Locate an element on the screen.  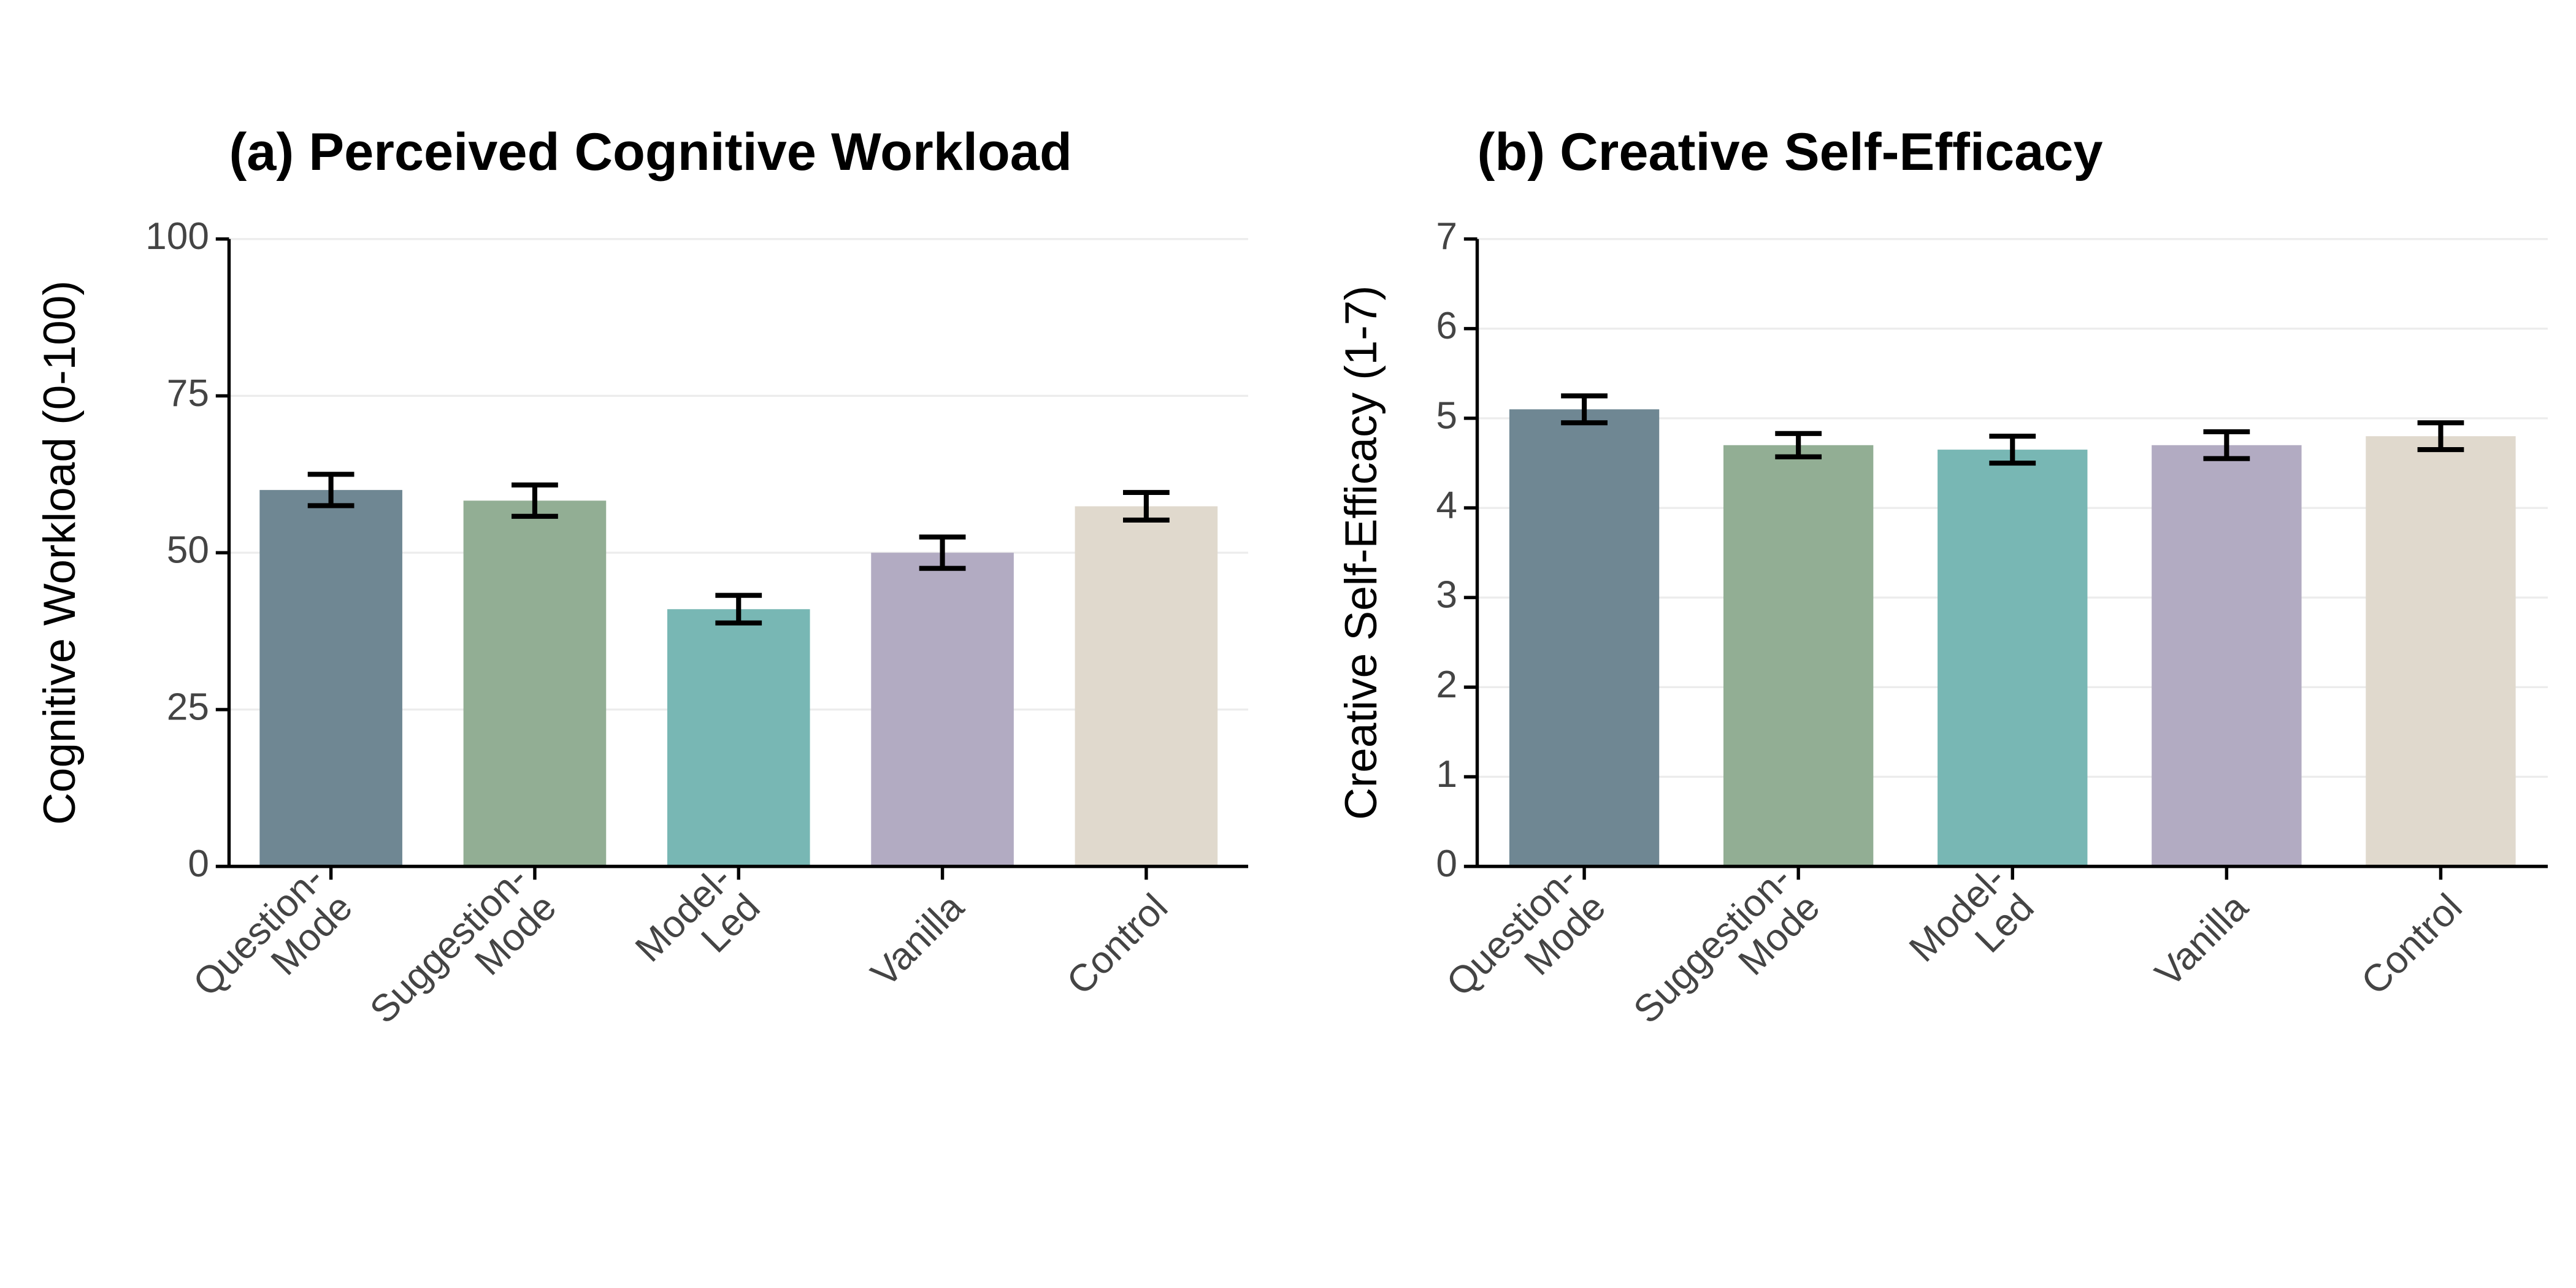
y-tick-label: 50 is located at coordinates (188, 550).